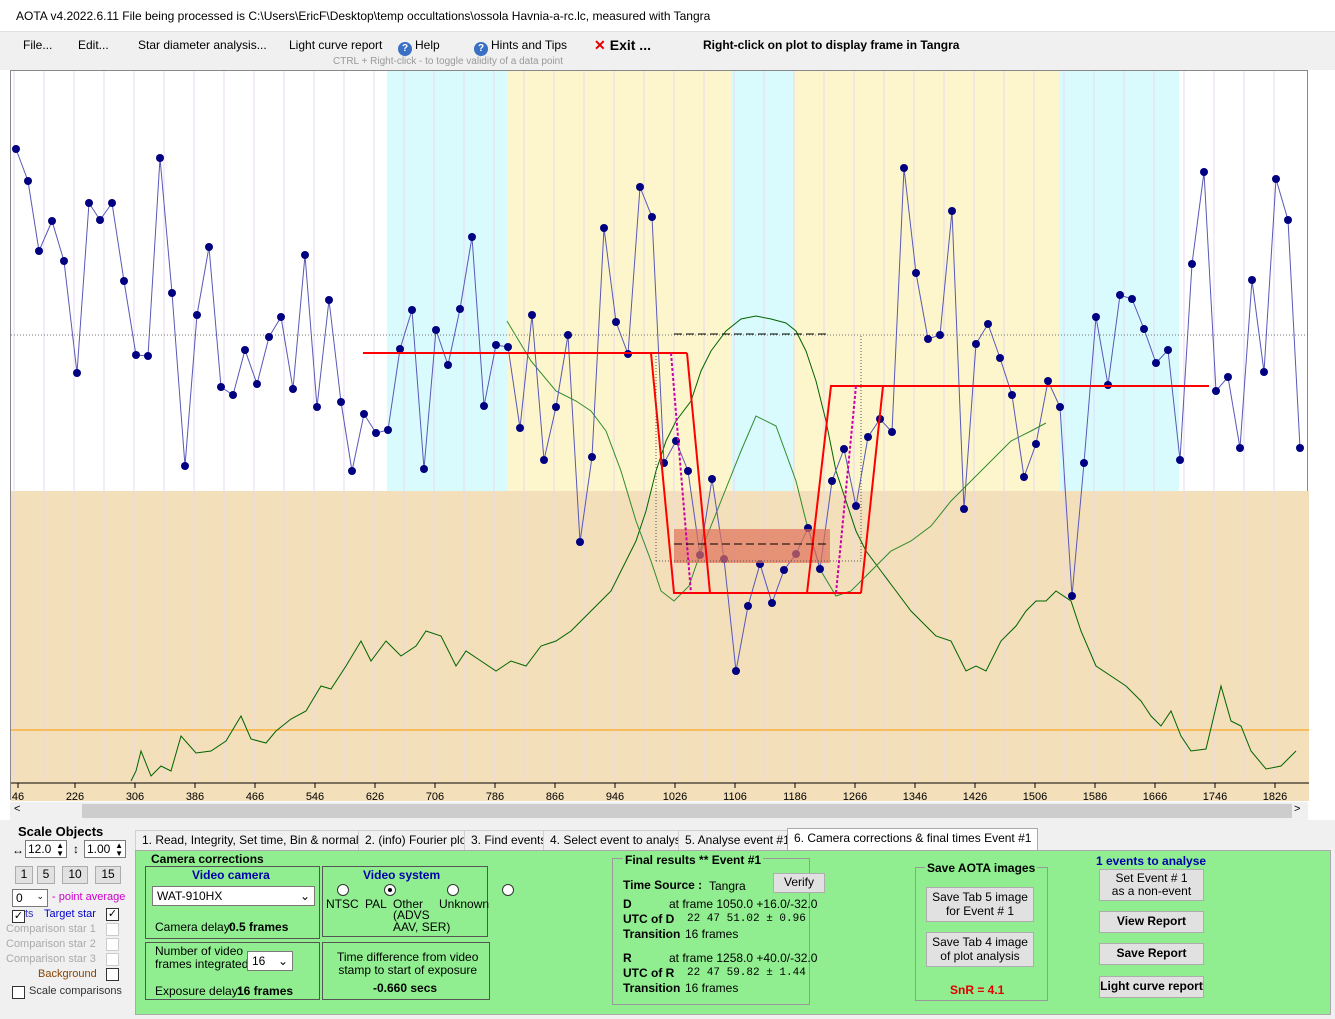  What do you see at coordinates (1275, 796) in the screenshot?
I see `x-tick-label: 1826` at bounding box center [1275, 796].